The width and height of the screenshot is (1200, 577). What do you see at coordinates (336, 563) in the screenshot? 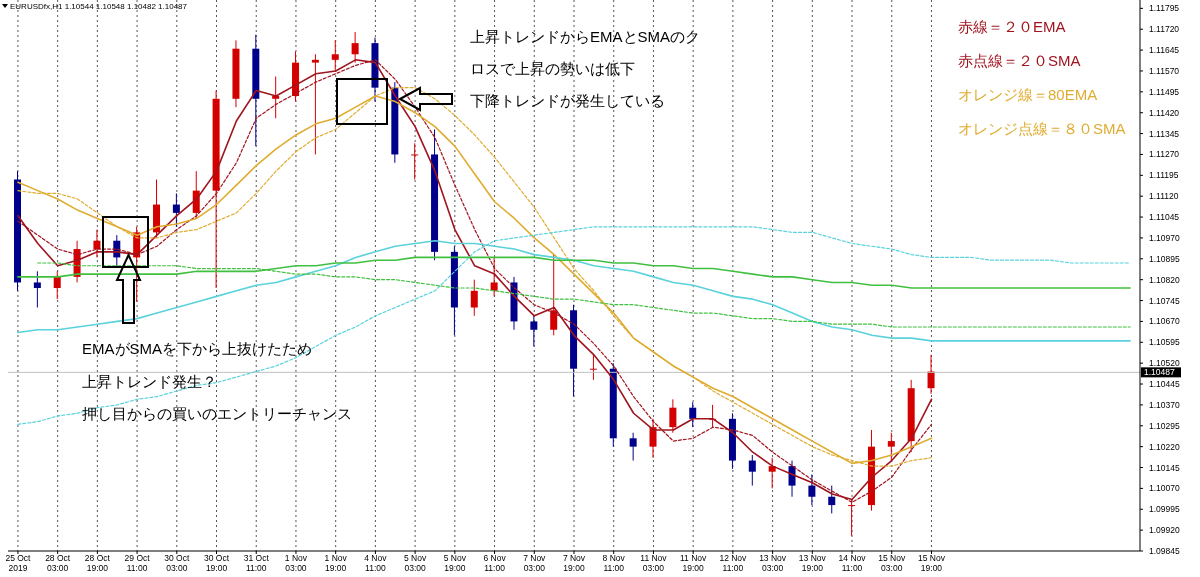
I see `x-tick-label: 1 Nov 19:00` at bounding box center [336, 563].